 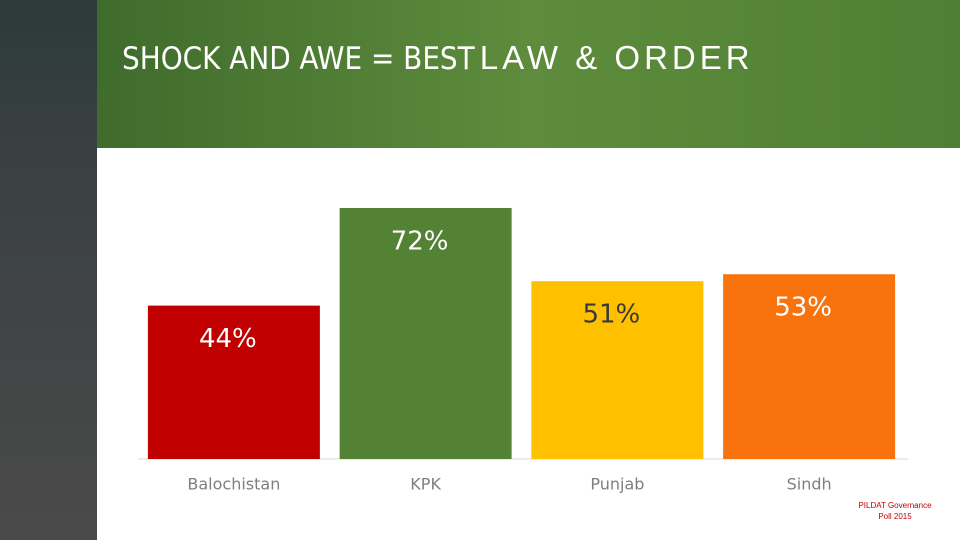 What do you see at coordinates (803, 308) in the screenshot?
I see `value-label: 53%` at bounding box center [803, 308].